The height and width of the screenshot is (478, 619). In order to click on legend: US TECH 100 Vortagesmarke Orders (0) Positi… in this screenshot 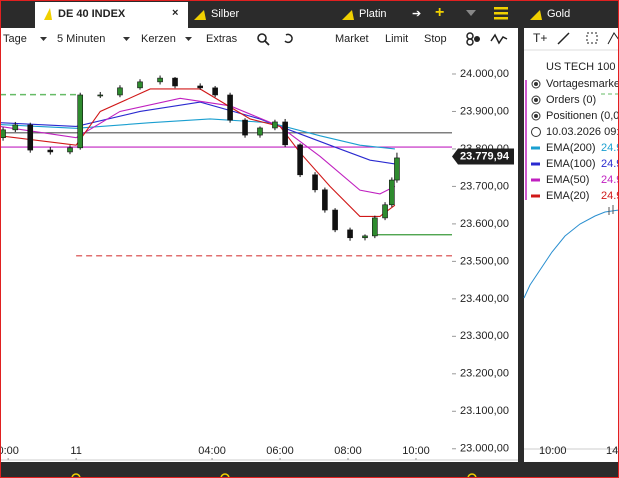, I will do `click(575, 131)`.